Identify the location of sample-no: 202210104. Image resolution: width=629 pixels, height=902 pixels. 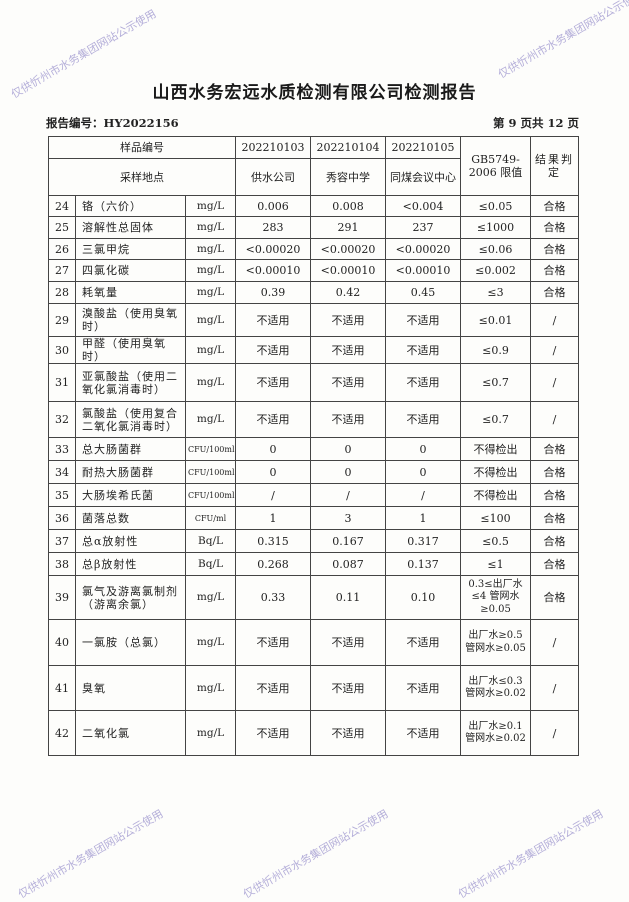
(348, 147).